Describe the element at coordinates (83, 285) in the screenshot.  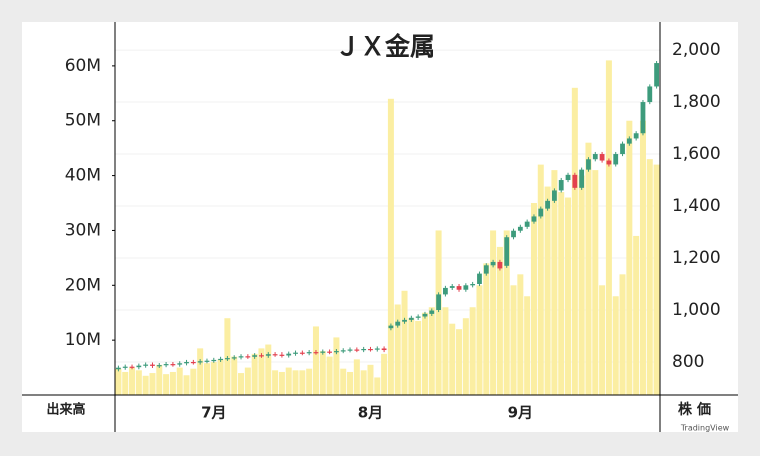
I see `y-tick-label: 20M` at that location.